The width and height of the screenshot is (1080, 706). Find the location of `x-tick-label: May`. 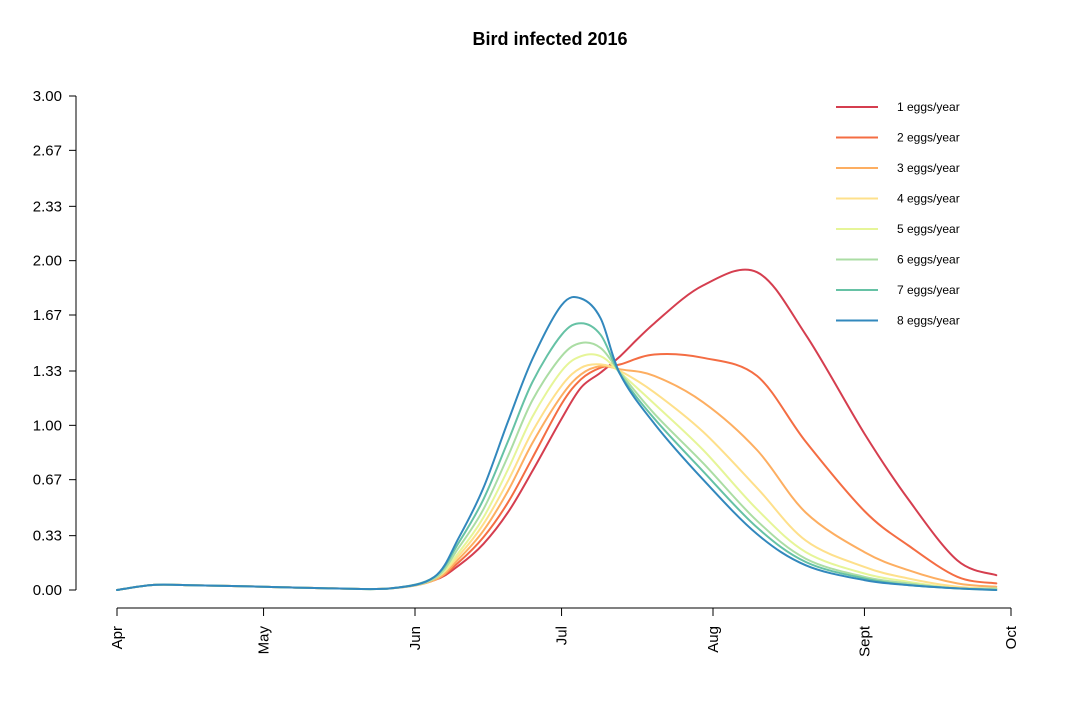

x-tick-label: May is located at coordinates (264, 640).